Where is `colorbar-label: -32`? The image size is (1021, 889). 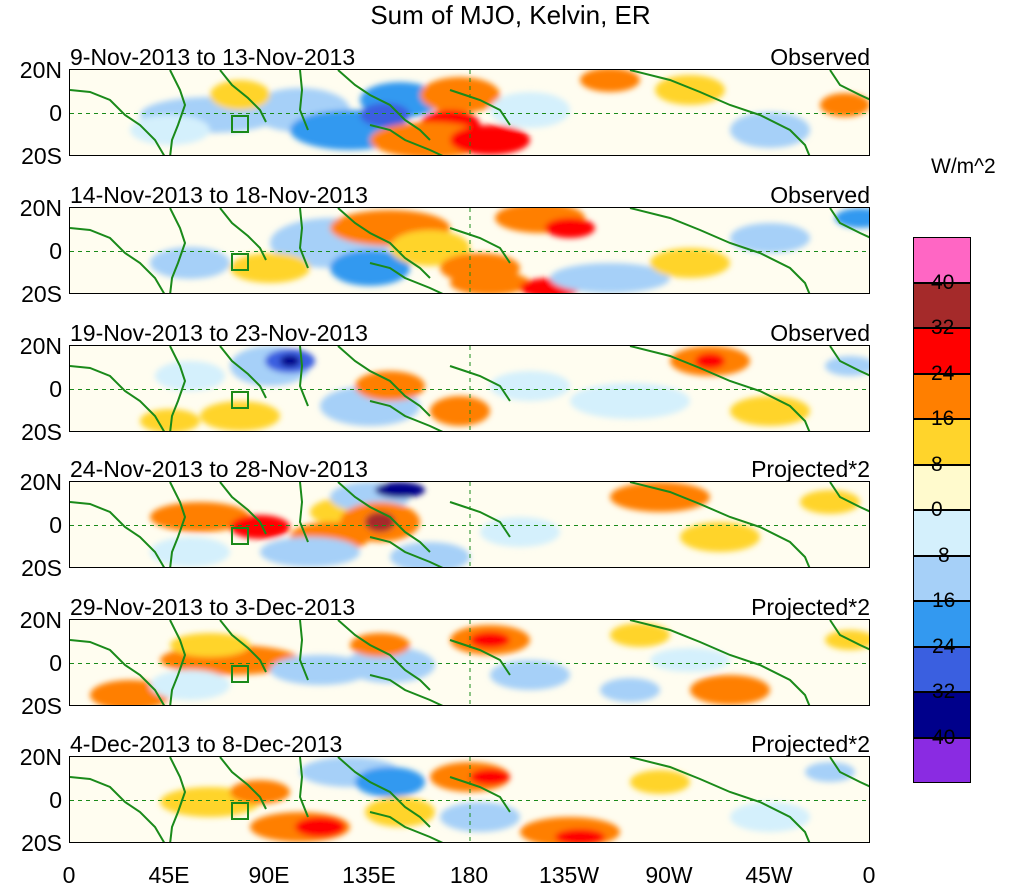 colorbar-label: -32 is located at coordinates (940, 691).